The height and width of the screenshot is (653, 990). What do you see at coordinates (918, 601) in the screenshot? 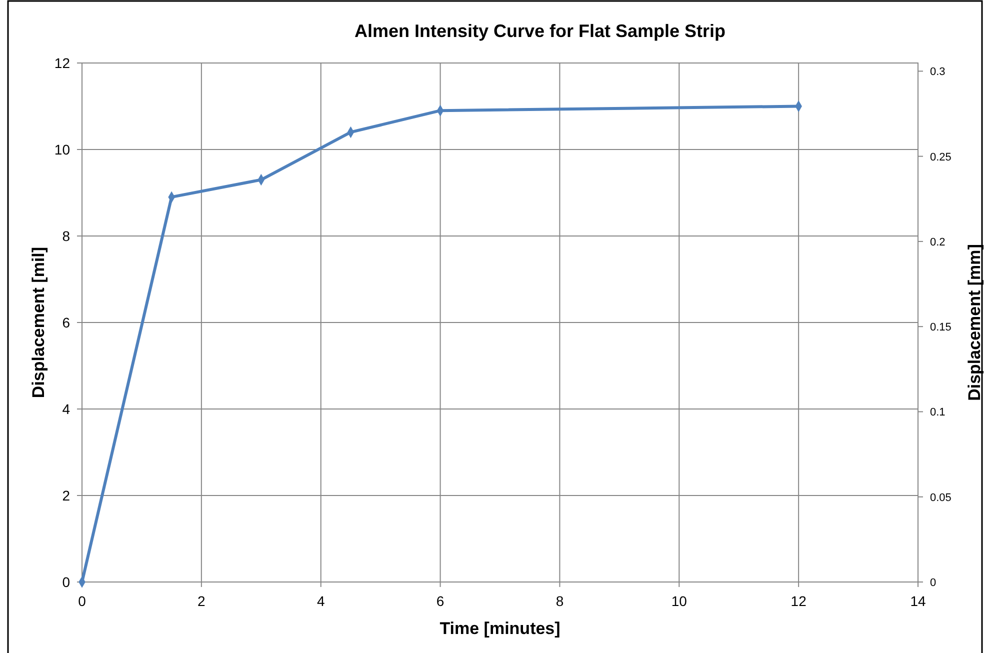
I see `x-tick-label: 14` at bounding box center [918, 601].